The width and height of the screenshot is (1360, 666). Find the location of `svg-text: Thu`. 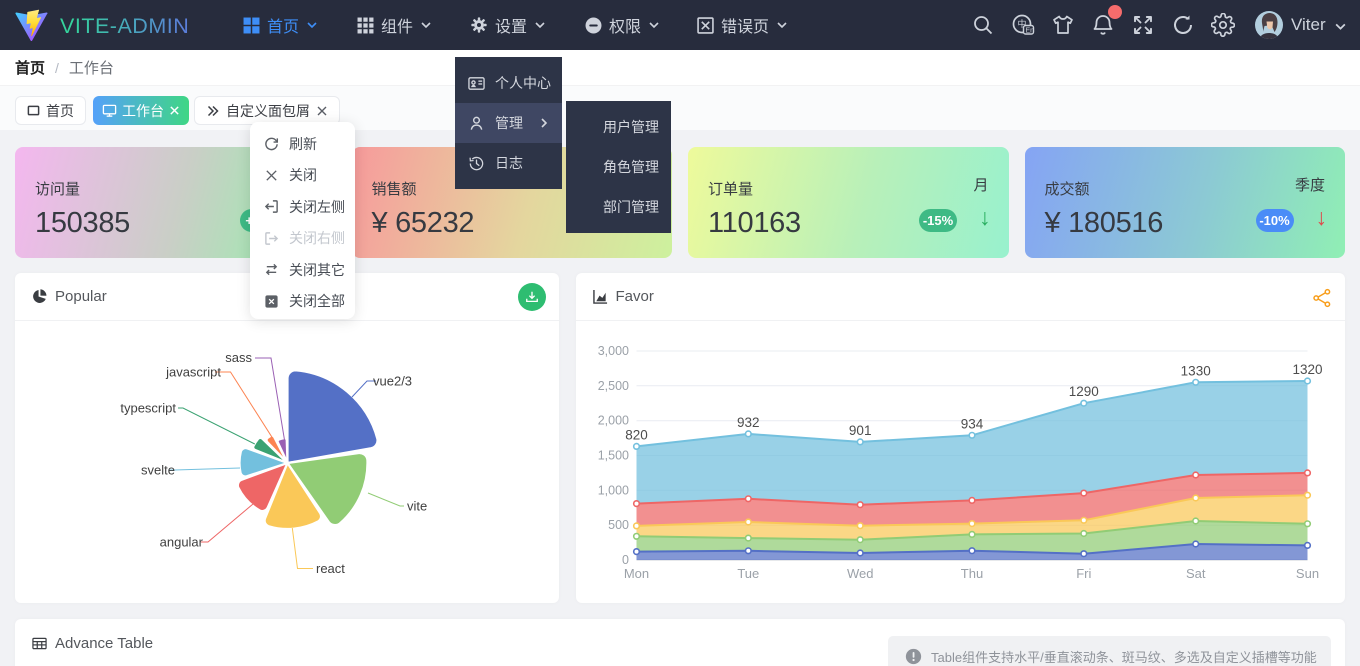

svg-text: Thu is located at coordinates (971, 573).